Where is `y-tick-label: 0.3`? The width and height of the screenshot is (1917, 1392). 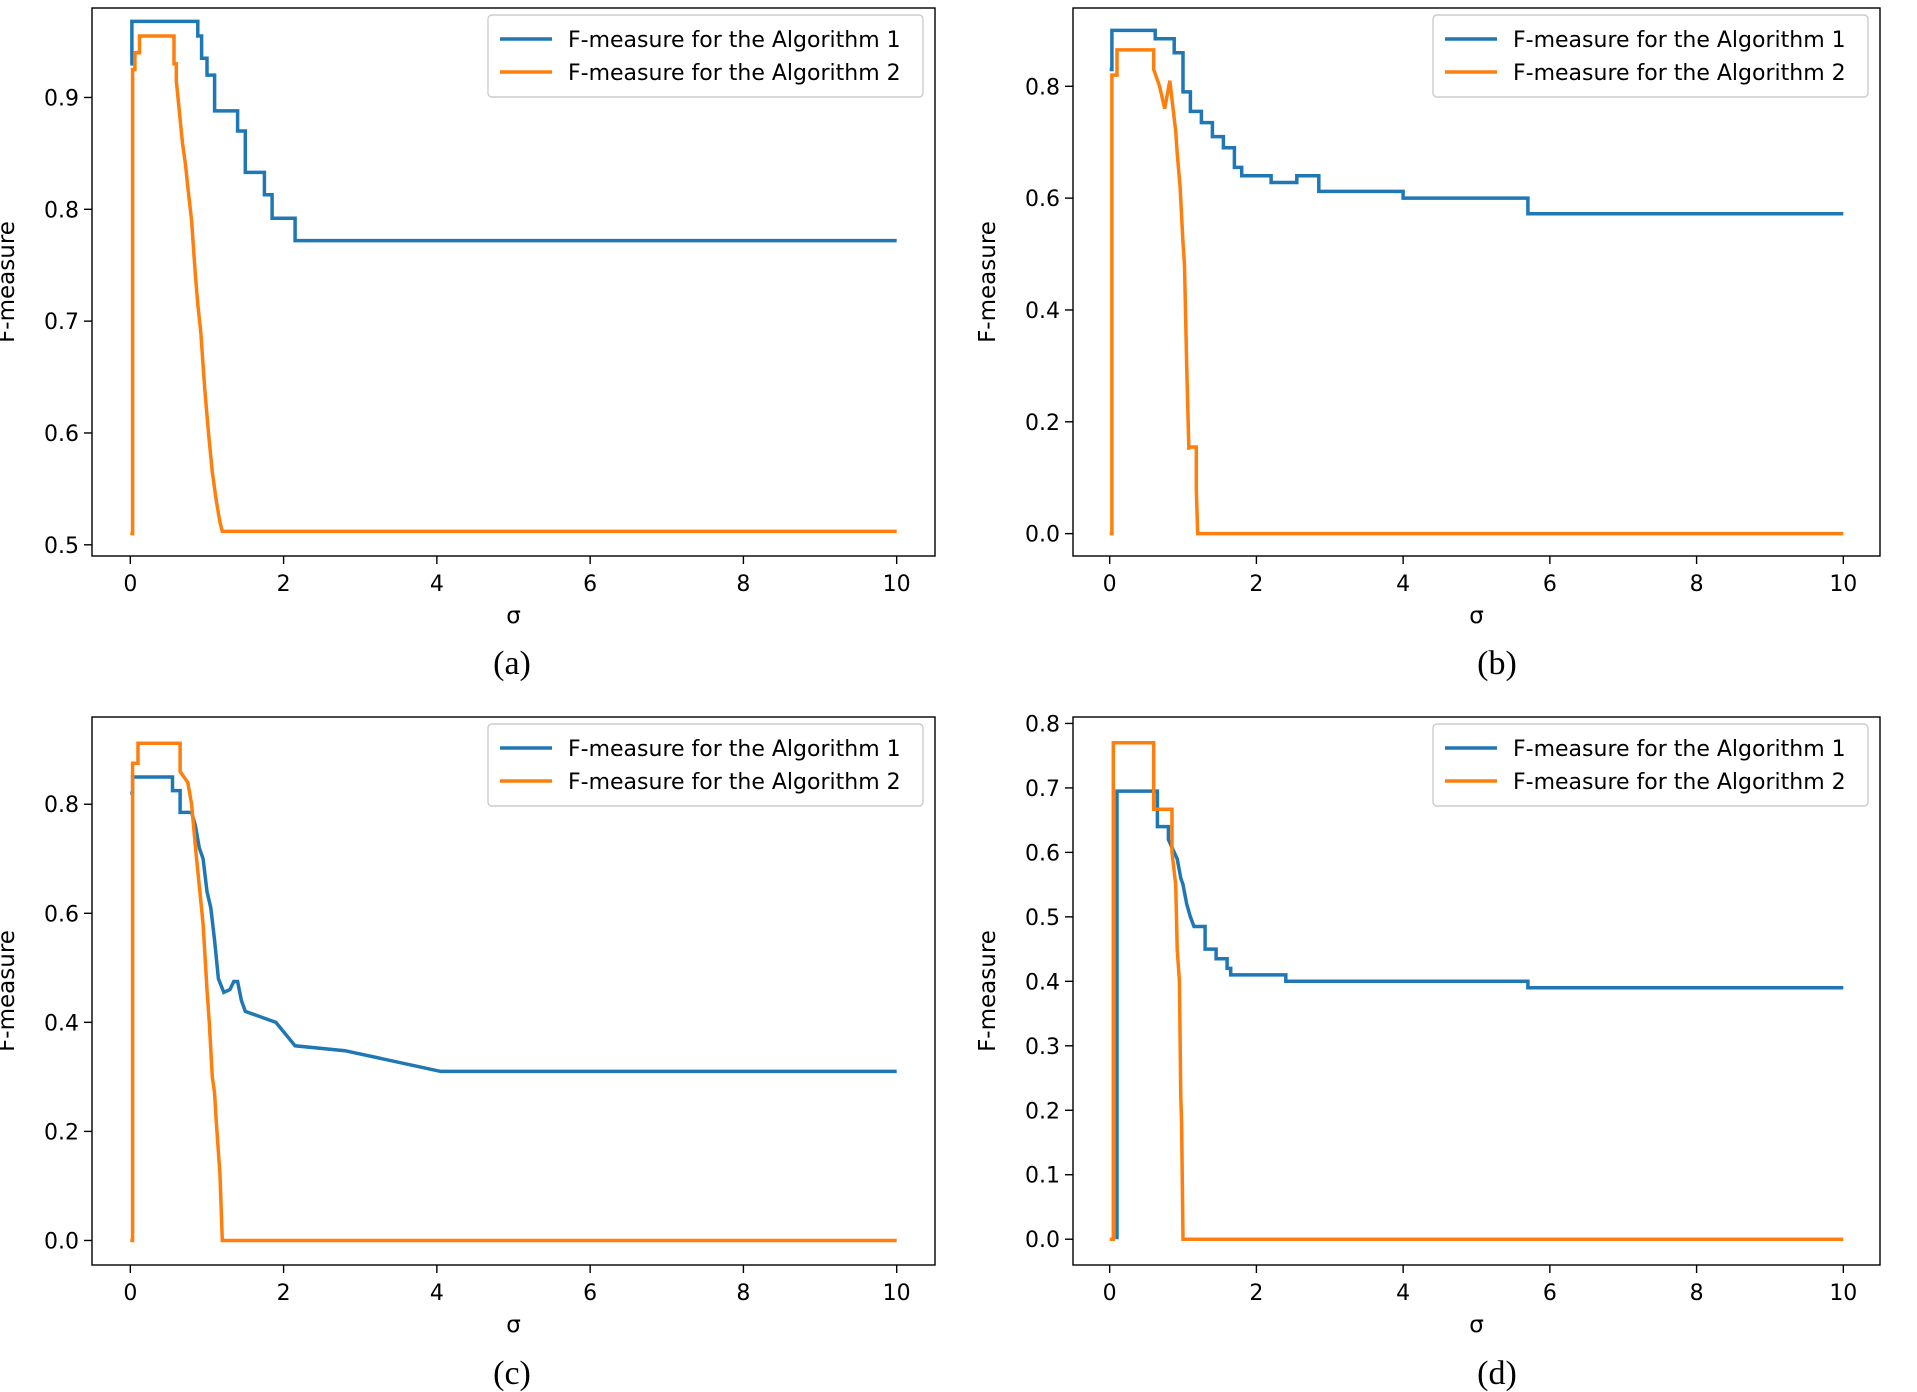
y-tick-label: 0.3 is located at coordinates (1042, 1047).